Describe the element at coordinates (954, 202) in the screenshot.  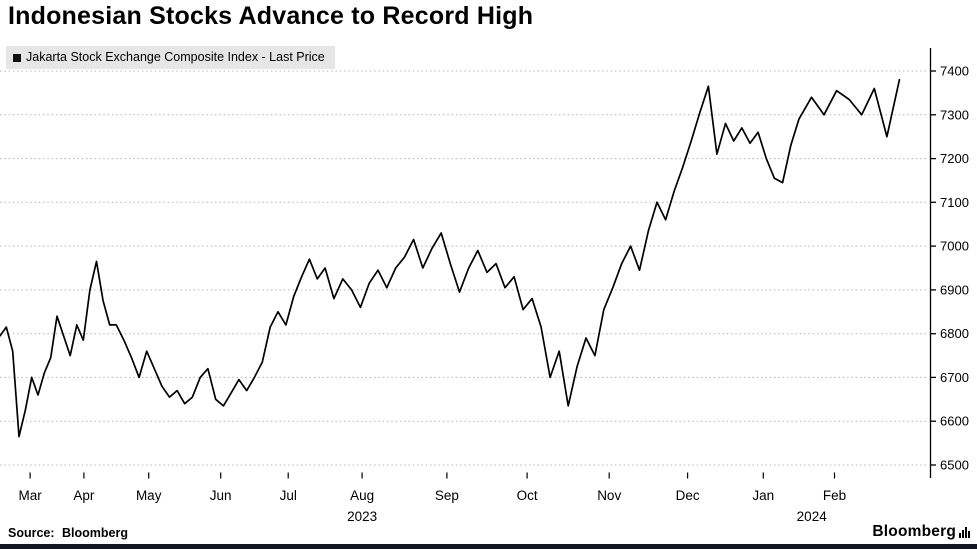
I see `svg-text: 7100` at that location.